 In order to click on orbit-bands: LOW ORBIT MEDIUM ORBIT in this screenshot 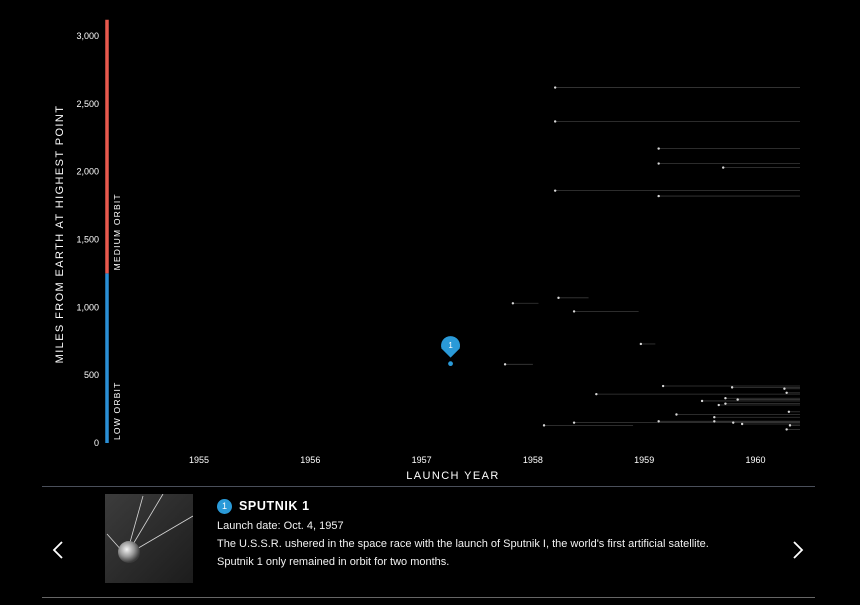, I will do `click(113, 231)`.